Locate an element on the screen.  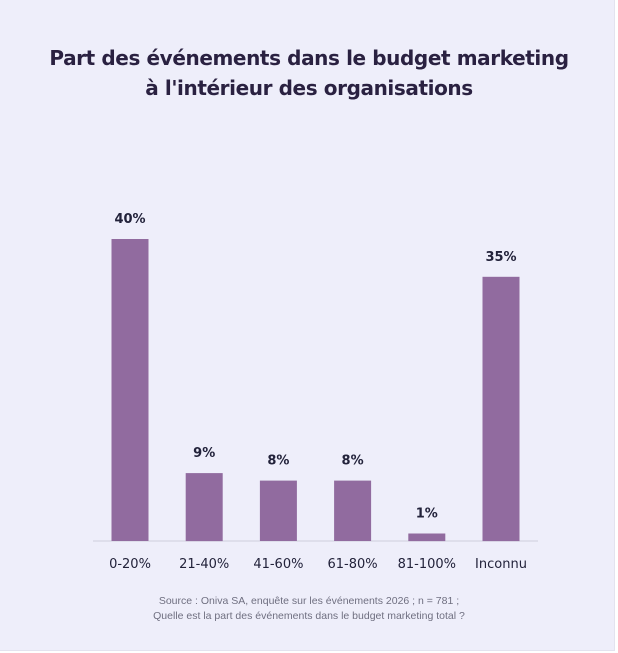
data-label-41-60%: 8% is located at coordinates (278, 461).